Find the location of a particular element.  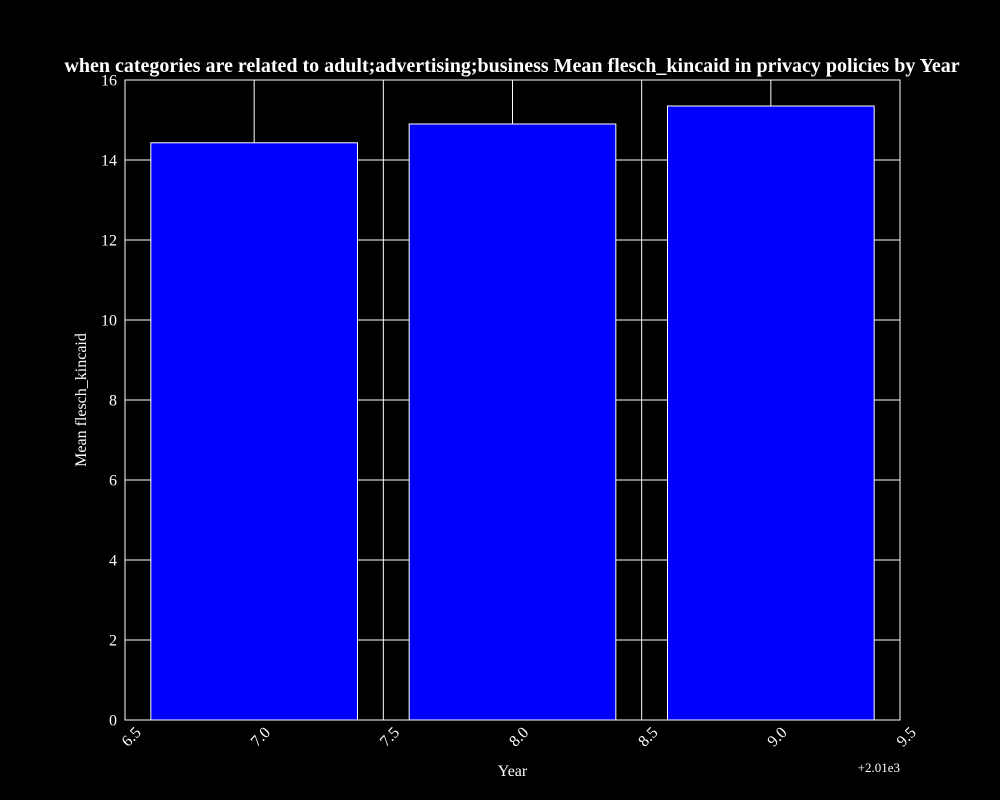

y-tick-label: 2 is located at coordinates (113, 641).